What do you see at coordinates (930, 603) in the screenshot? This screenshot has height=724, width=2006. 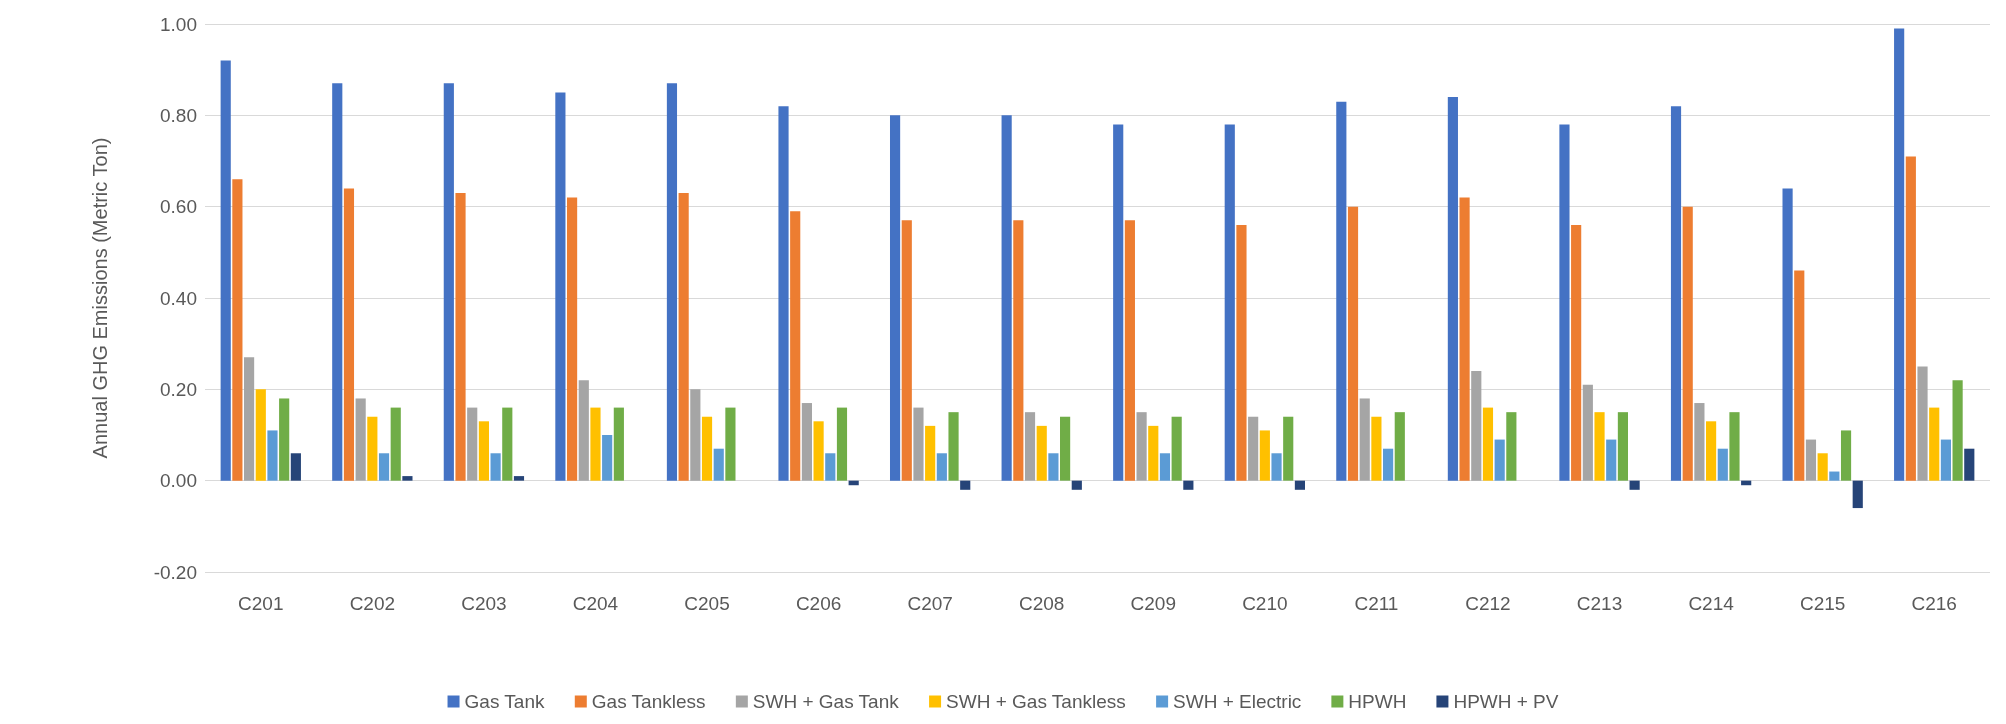 I see `x-tick-label: C207` at bounding box center [930, 603].